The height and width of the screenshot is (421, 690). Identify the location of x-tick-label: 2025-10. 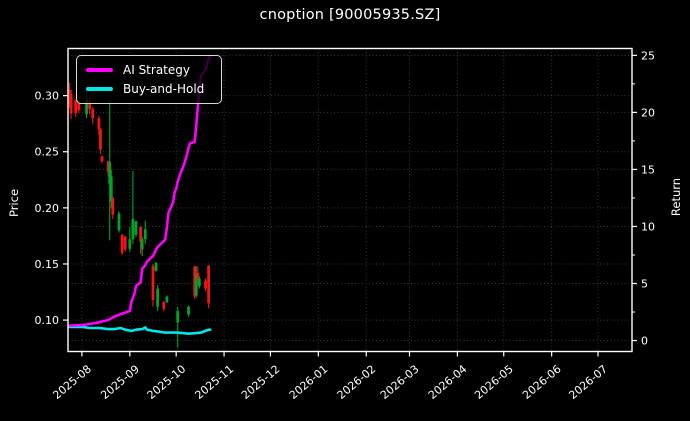
(167, 382).